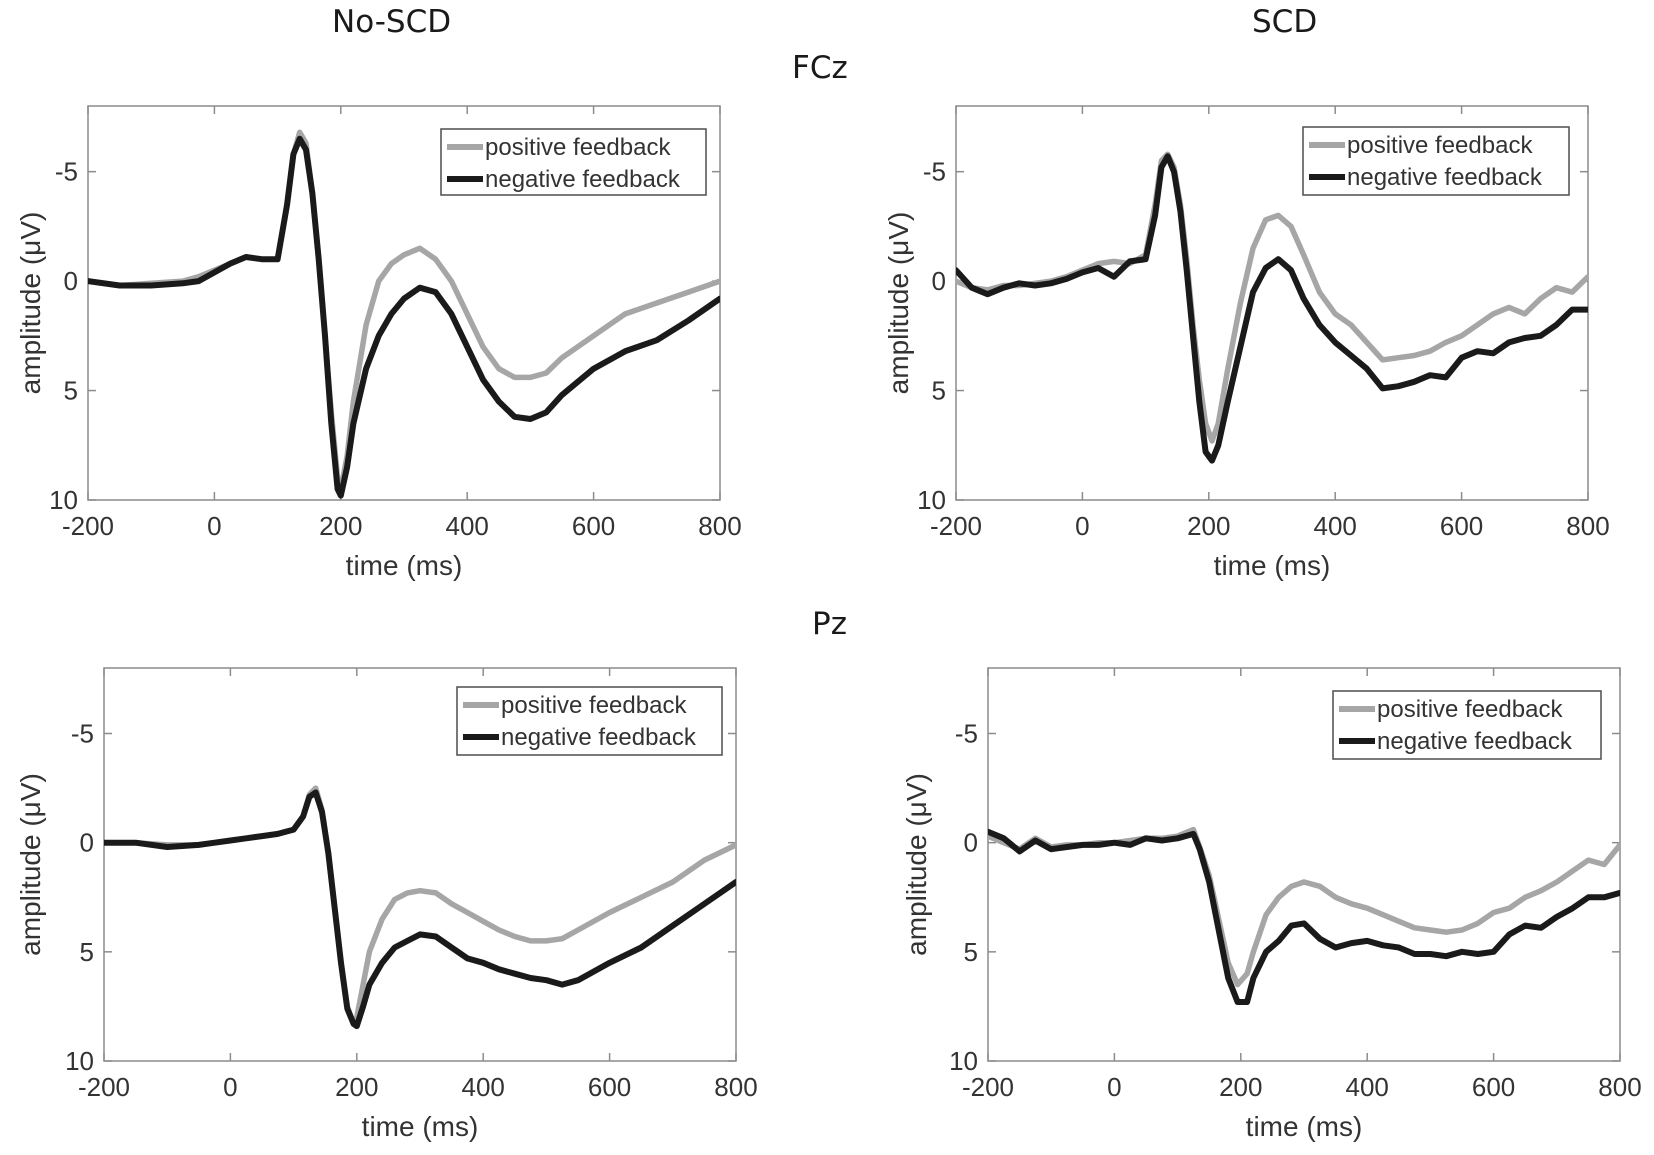 Image resolution: width=1654 pixels, height=1155 pixels. I want to click on row-title-pz: Pz, so click(829, 624).